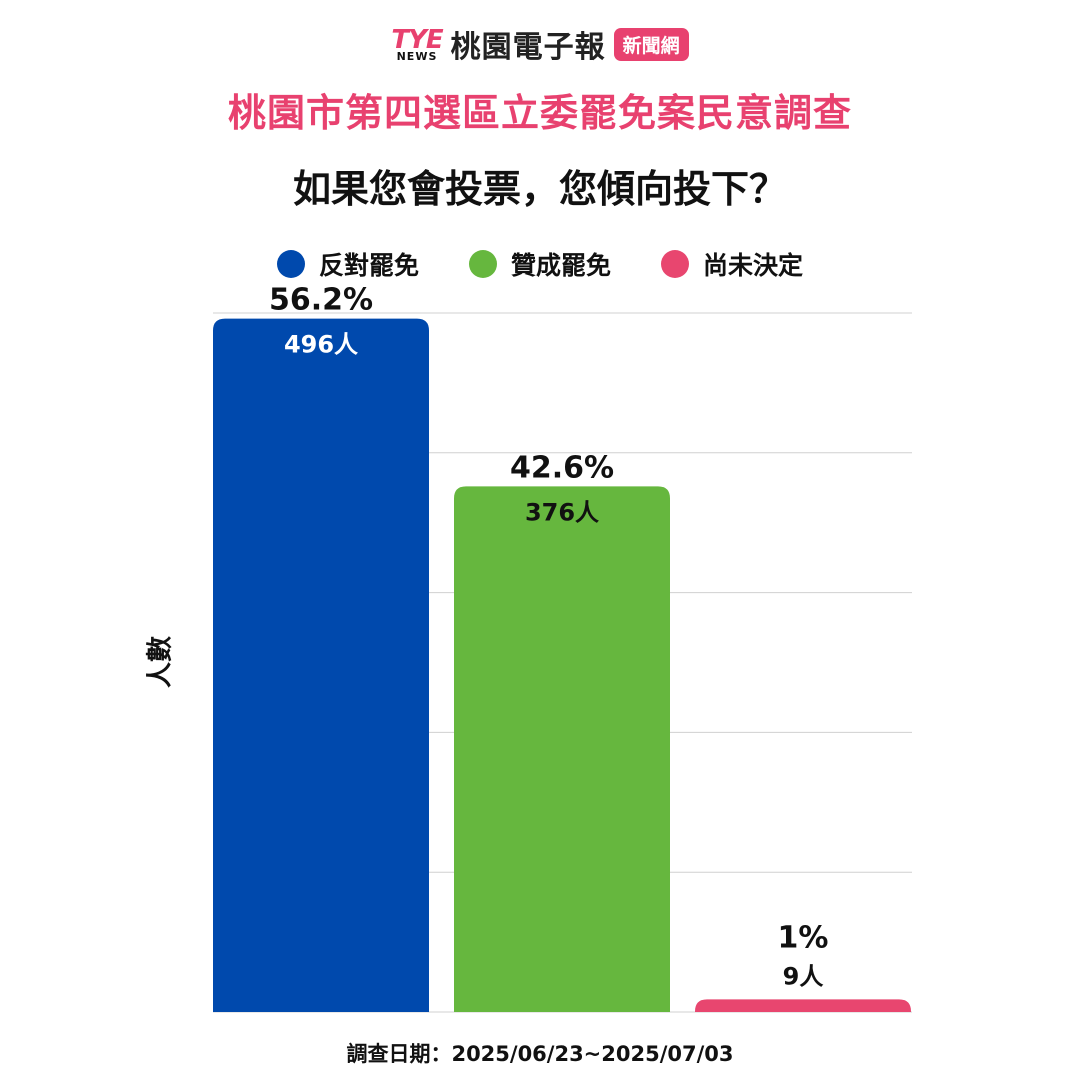 The height and width of the screenshot is (1080, 1080). What do you see at coordinates (482, 264) in the screenshot?
I see `legend-dot-support` at bounding box center [482, 264].